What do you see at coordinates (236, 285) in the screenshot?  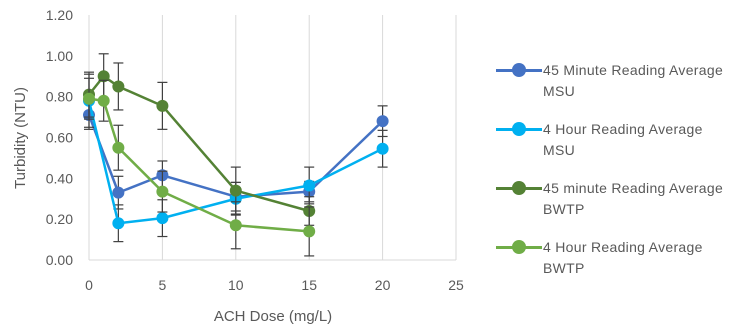 I see `x-tick-label: 10` at bounding box center [236, 285].